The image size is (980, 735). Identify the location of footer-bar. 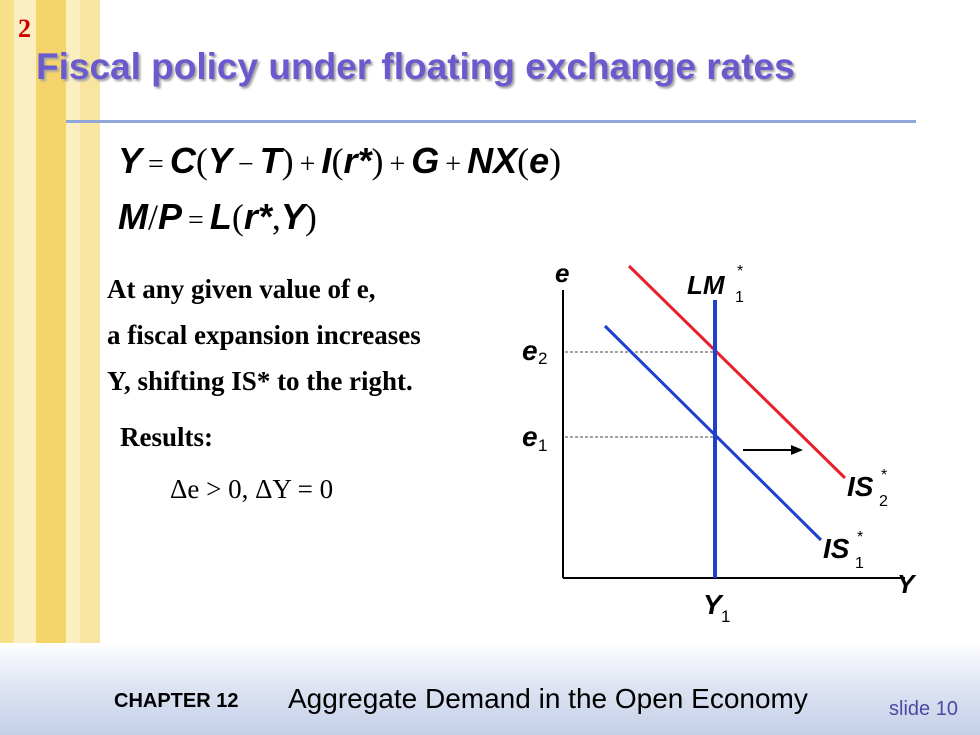
(490, 689).